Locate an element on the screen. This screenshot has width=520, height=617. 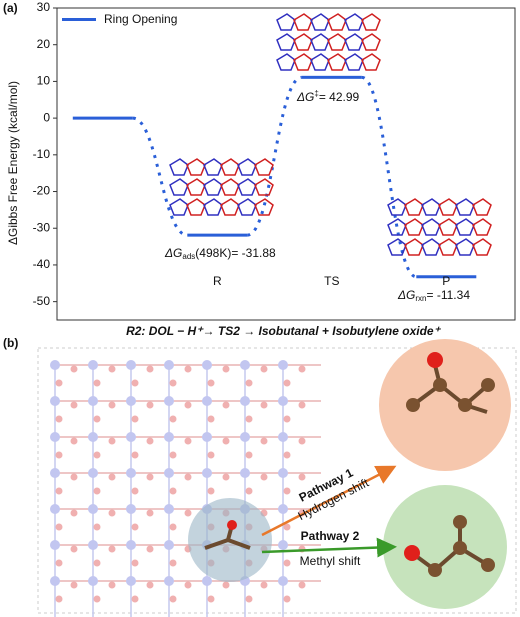
annotation-main: ΔG is located at coordinates (305, 97).